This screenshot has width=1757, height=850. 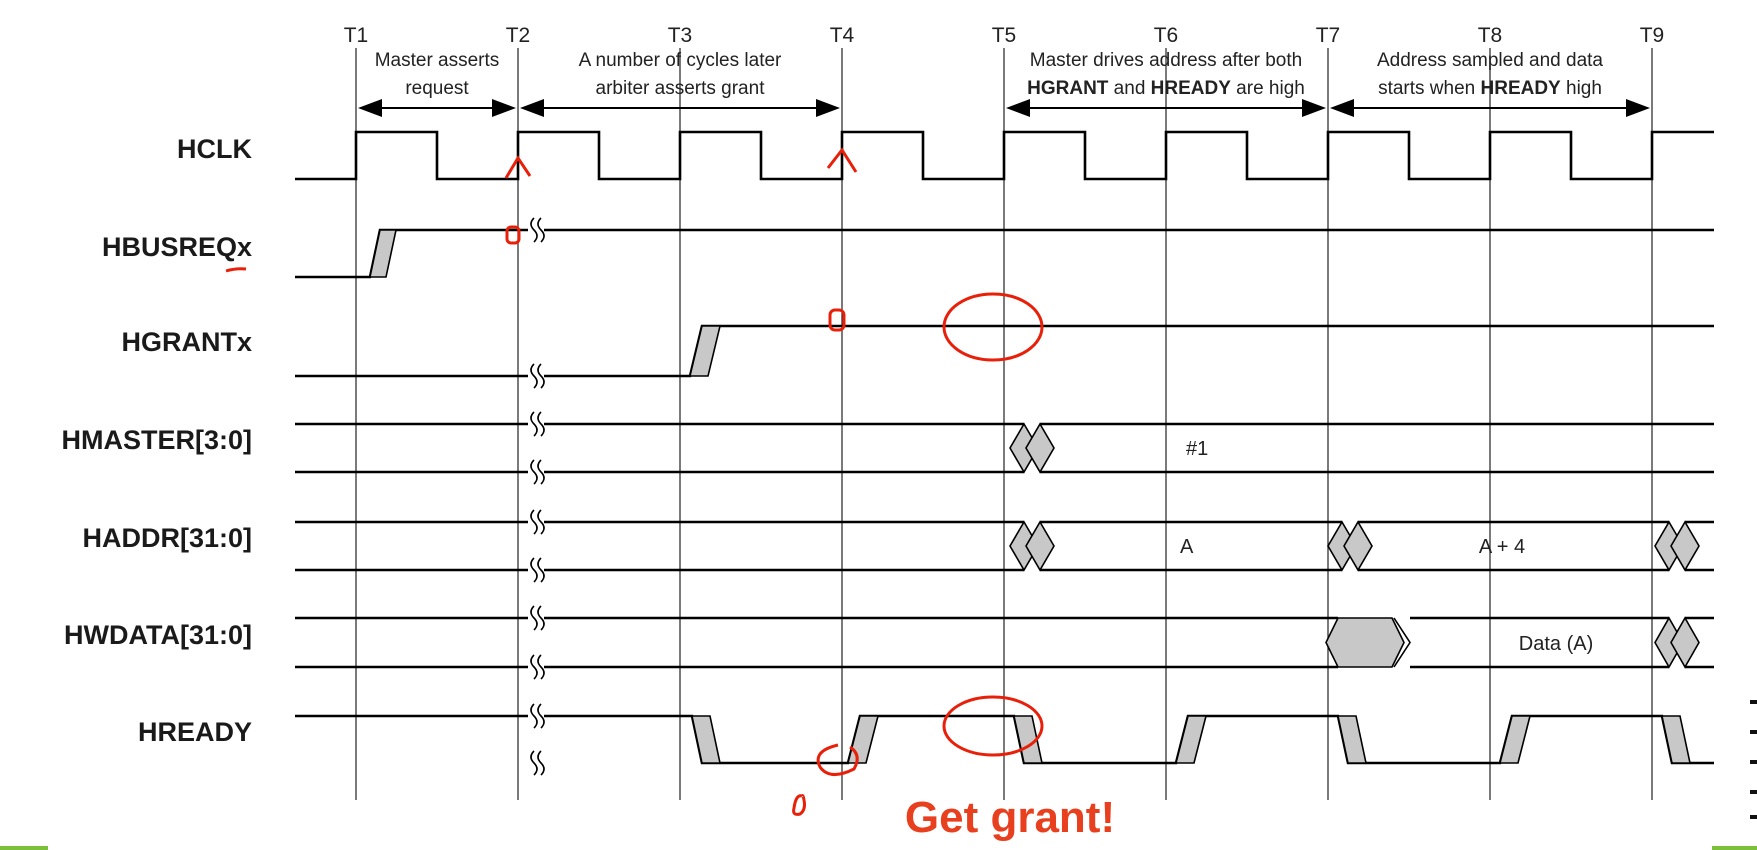 What do you see at coordinates (186, 342) in the screenshot?
I see `signal-label: HGRANTx` at bounding box center [186, 342].